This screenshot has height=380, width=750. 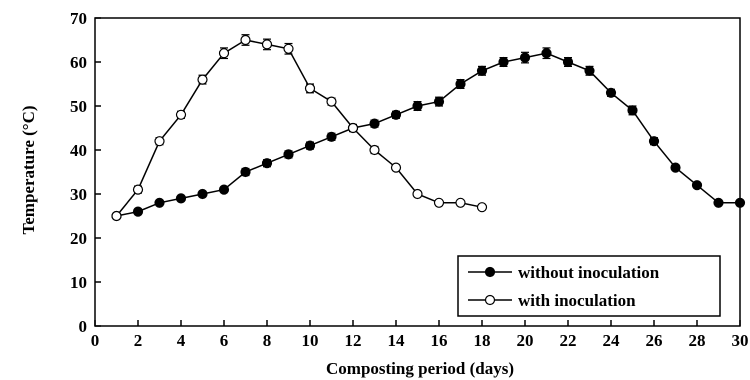 What do you see at coordinates (397, 340) in the screenshot?
I see `x-tick-label: 14` at bounding box center [397, 340].